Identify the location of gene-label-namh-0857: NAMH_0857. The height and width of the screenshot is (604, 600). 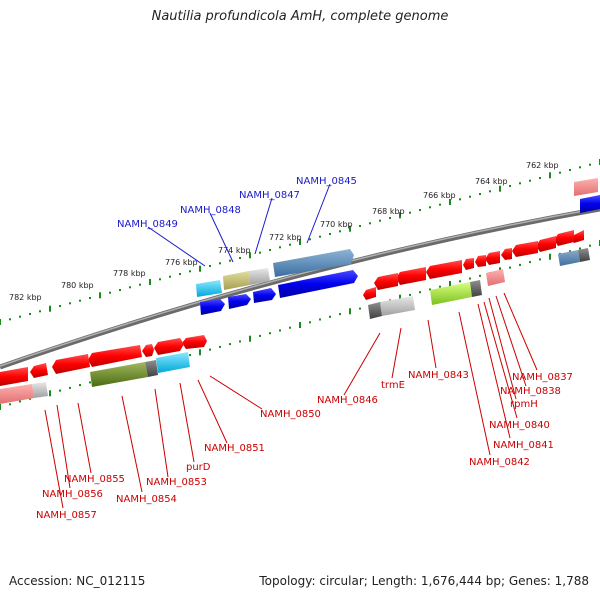
(66, 515).